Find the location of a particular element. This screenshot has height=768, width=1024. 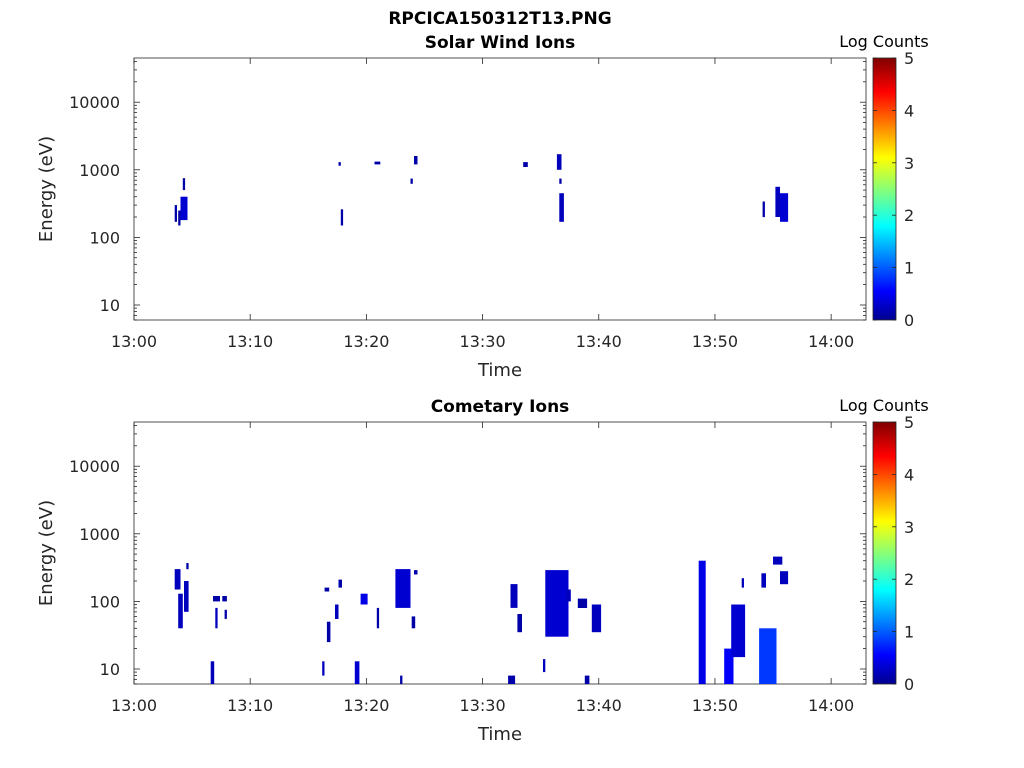

panel-title-solar-wind: Solar Wind Ions is located at coordinates (500, 43).